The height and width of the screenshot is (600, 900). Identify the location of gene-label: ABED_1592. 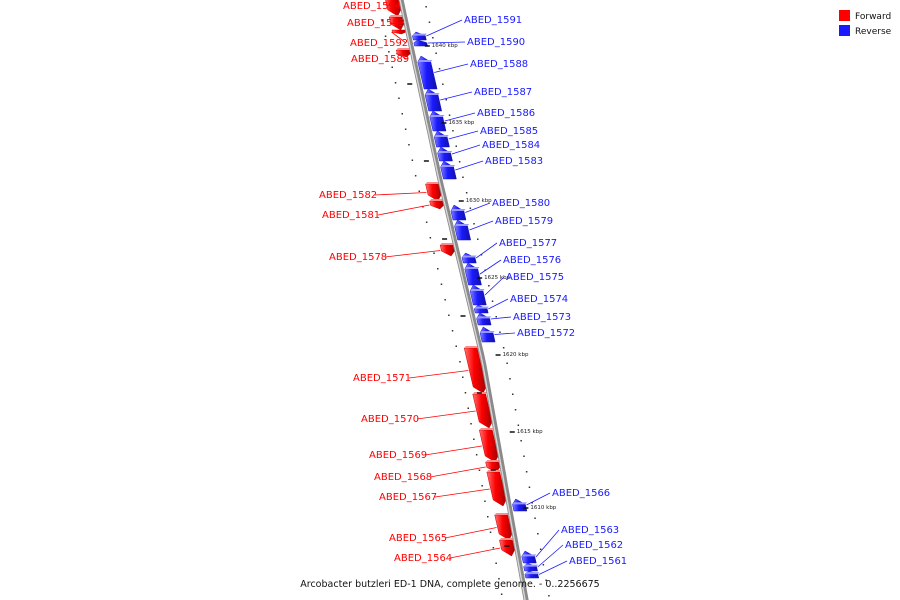
(379, 43).